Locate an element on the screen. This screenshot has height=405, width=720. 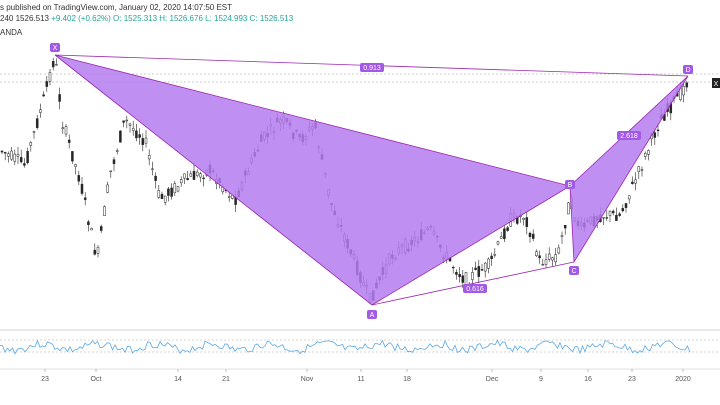
svg-text: 2.618 is located at coordinates (629, 136).